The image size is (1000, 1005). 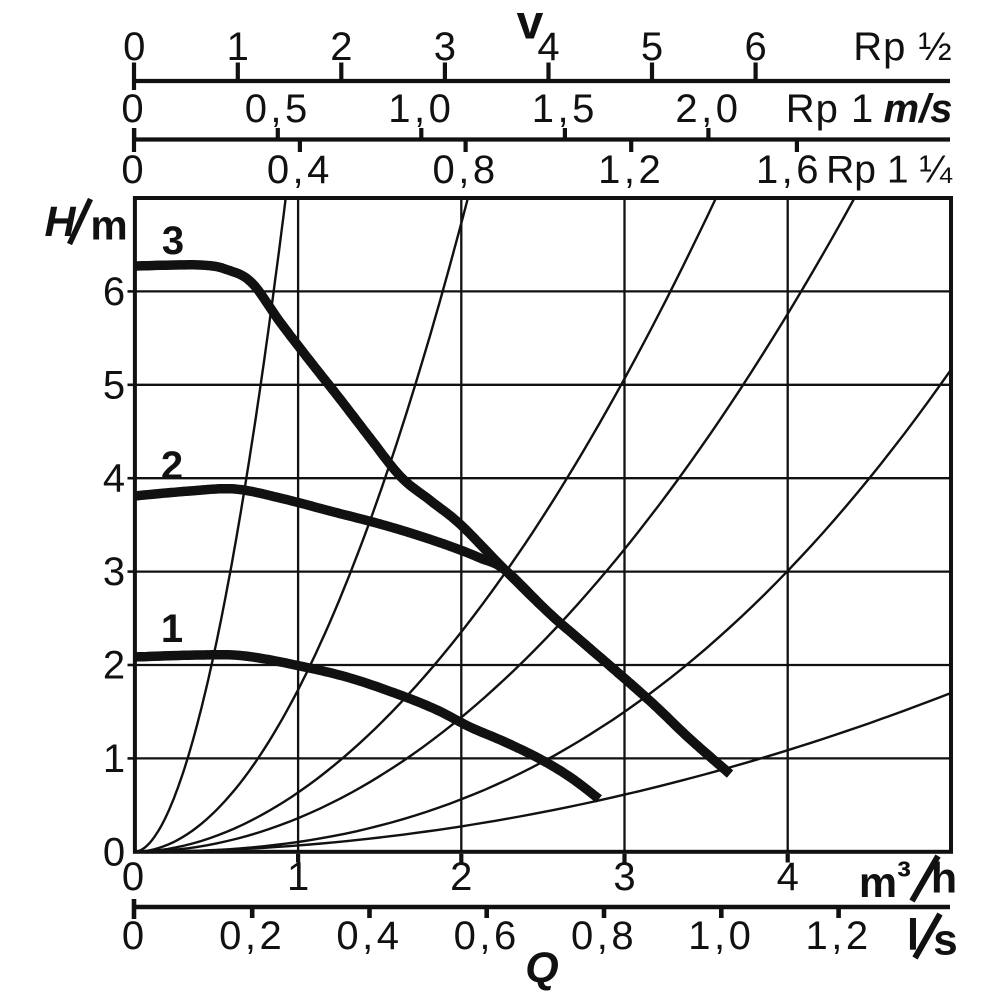 I want to click on svg-text: h, so click(x=944, y=879).